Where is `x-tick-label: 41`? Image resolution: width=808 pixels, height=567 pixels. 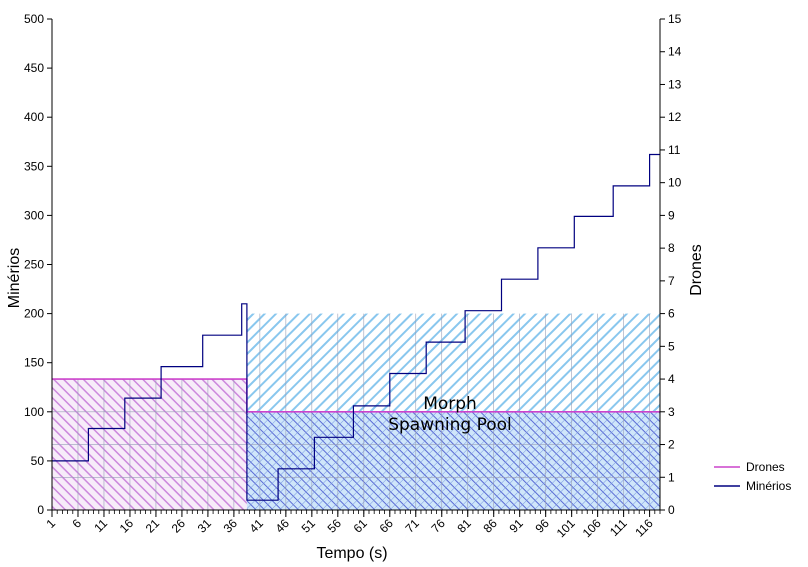 x-tick-label: 41 is located at coordinates (257, 526).